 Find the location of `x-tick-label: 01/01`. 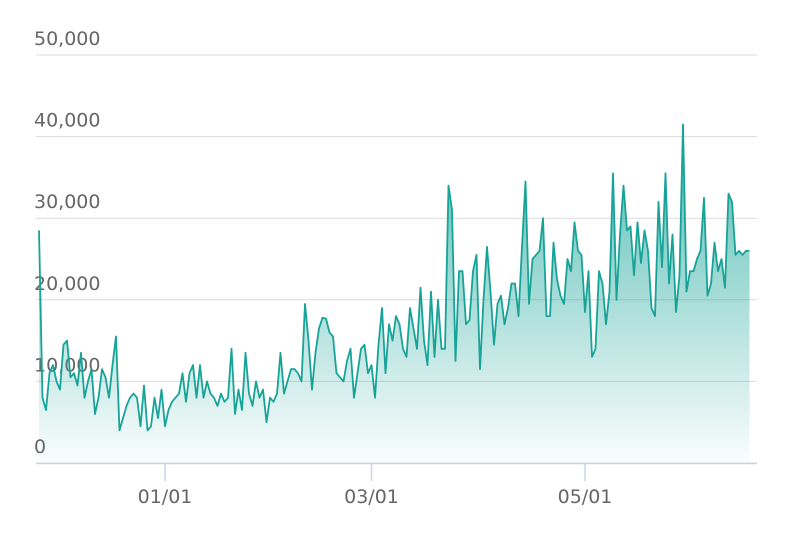

x-tick-label: 01/01 is located at coordinates (165, 497).